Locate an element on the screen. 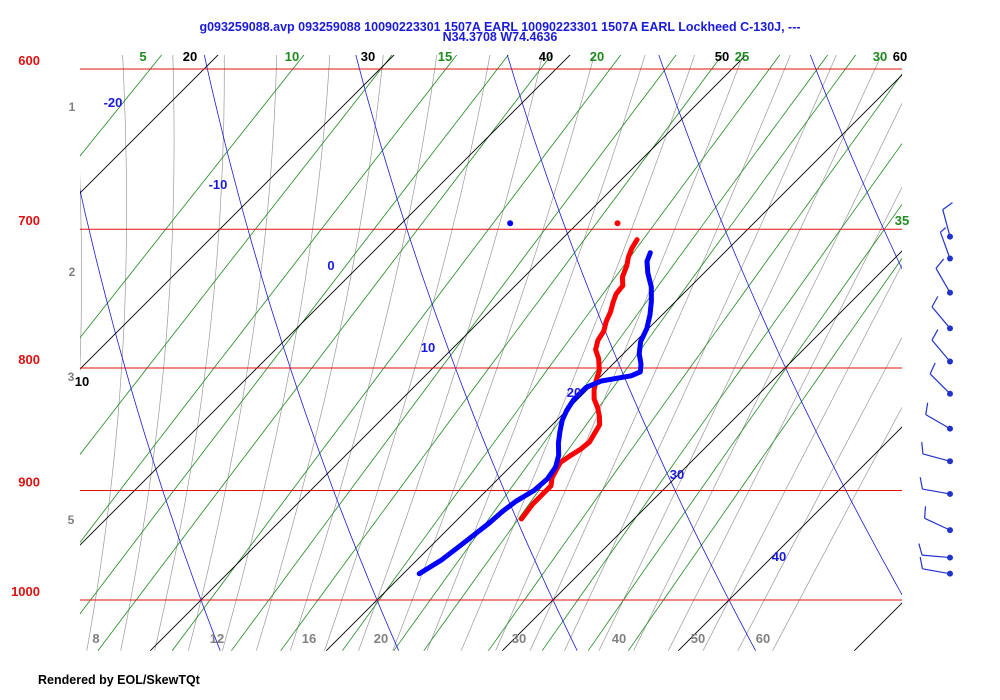 This screenshot has width=1000, height=700. mixing-ratio-label: 30 is located at coordinates (880, 56).